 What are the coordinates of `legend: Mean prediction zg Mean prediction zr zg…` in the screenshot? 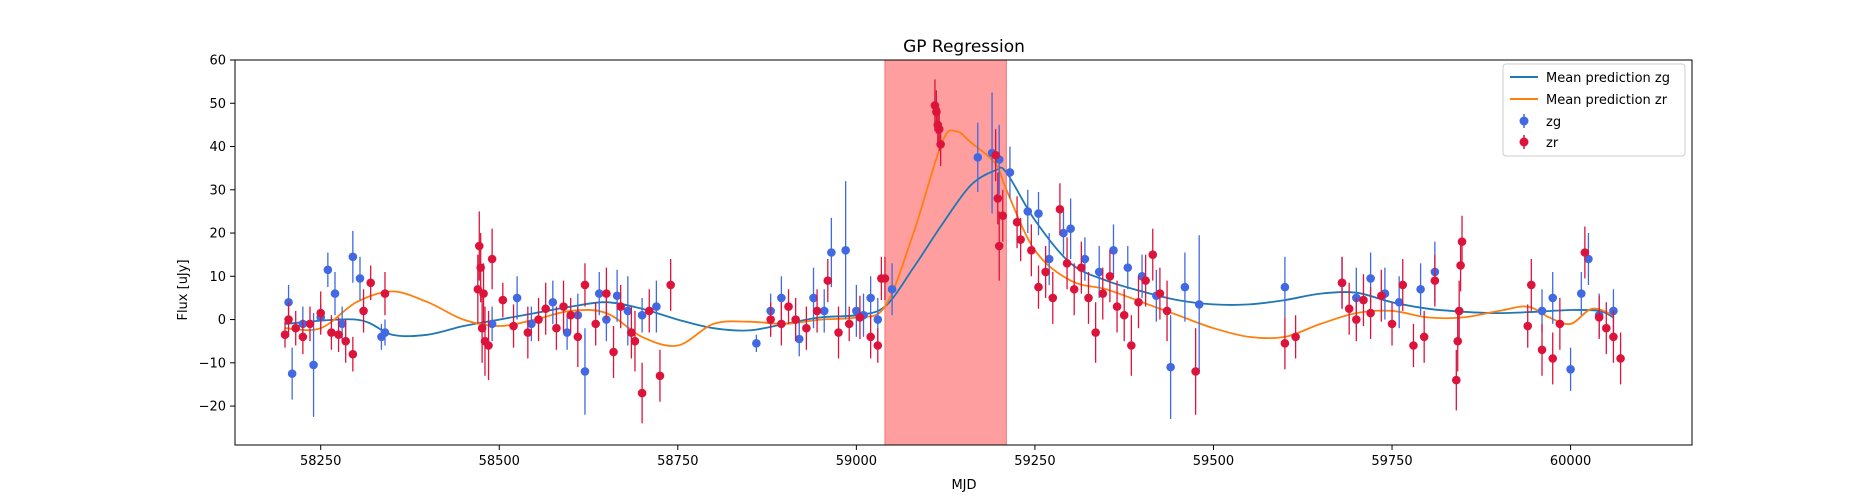 It's located at (1594, 110).